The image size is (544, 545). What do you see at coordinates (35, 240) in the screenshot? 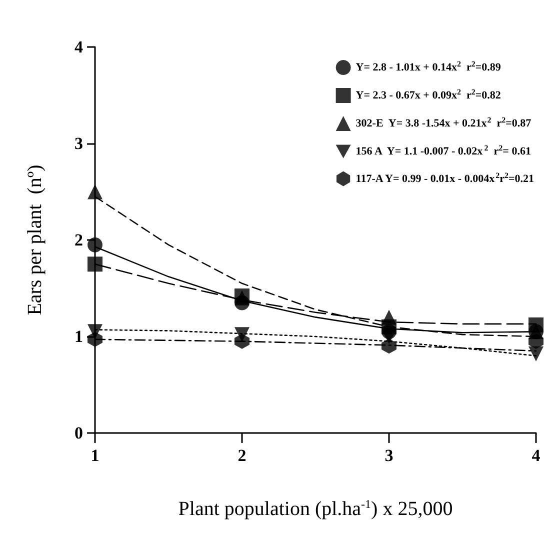
I see `y-axis-title: Ears per plant (nº)` at bounding box center [35, 240].